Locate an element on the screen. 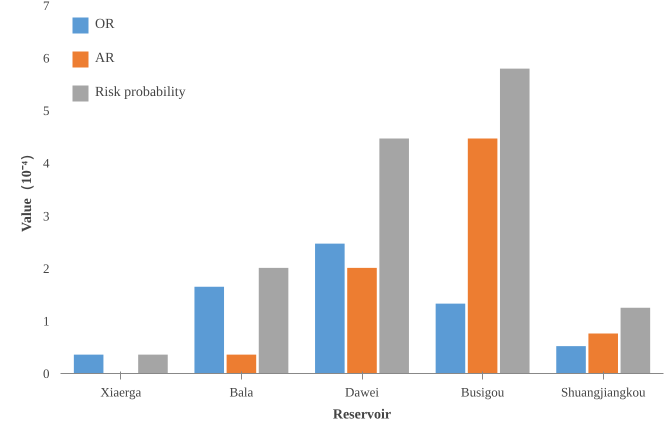 This screenshot has width=668, height=425. y-tick-label: 2 is located at coordinates (46, 268).